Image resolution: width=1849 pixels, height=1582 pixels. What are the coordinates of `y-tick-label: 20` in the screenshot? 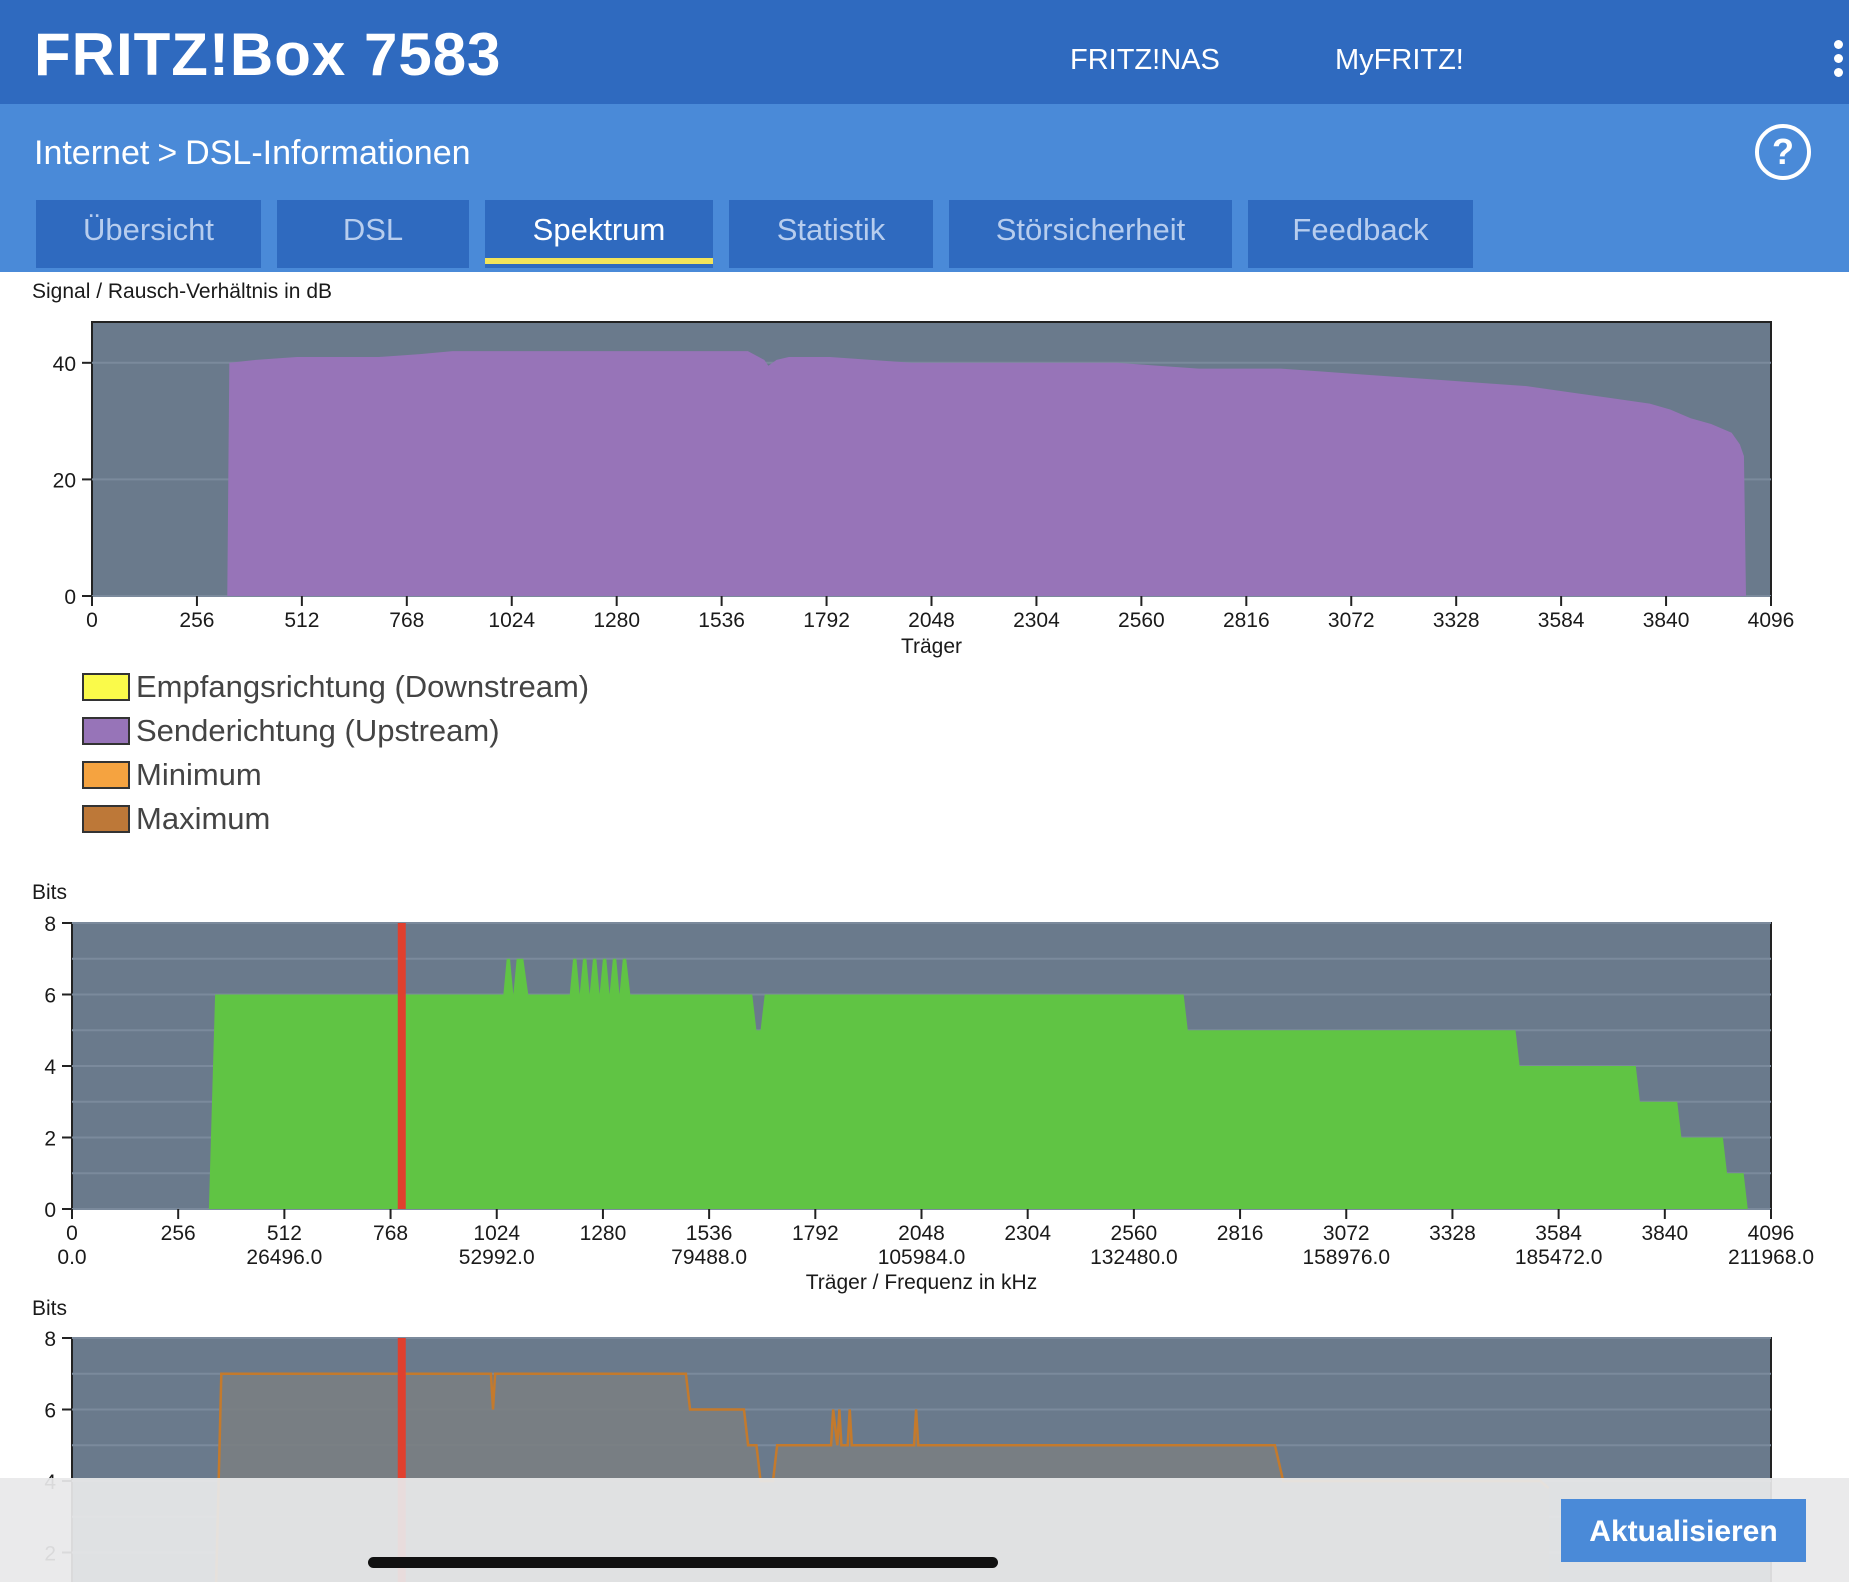 It's located at (64, 480).